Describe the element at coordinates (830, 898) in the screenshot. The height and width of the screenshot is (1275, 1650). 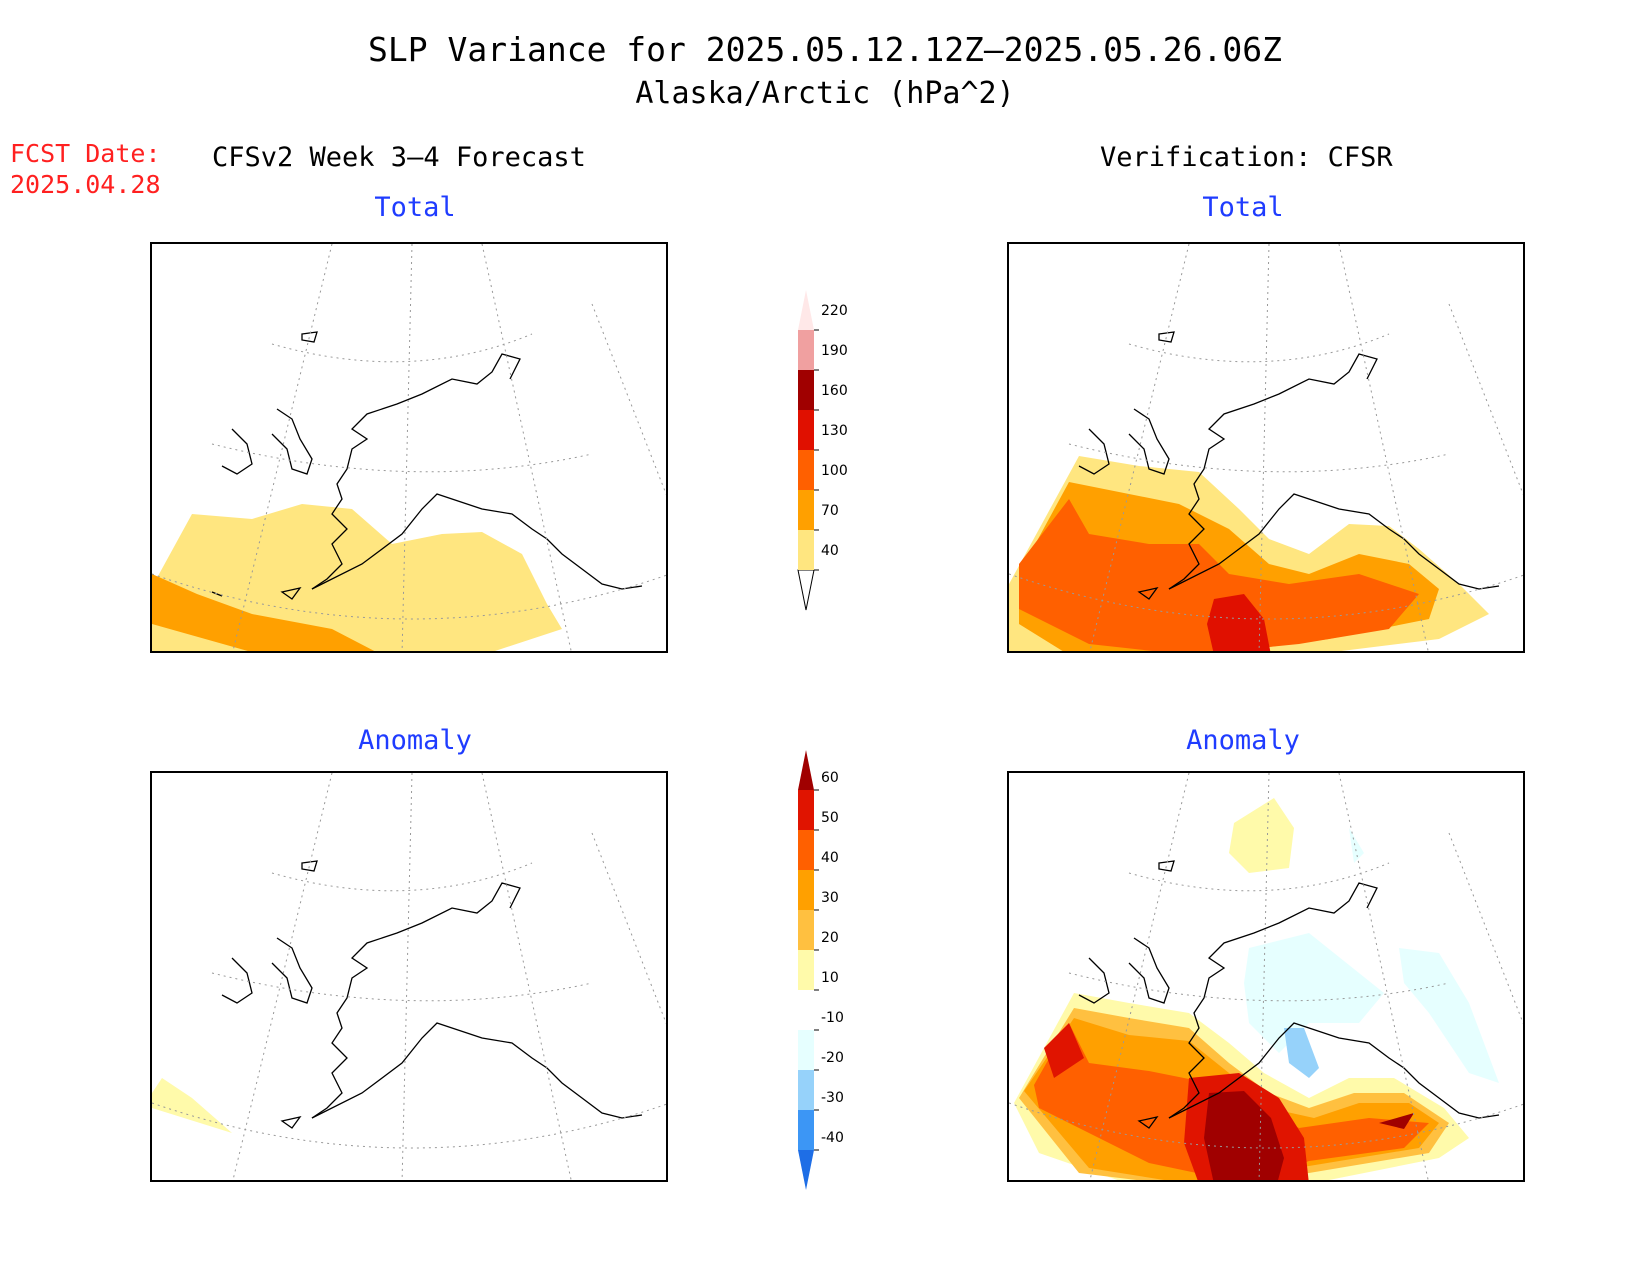
I see `colorbar-anomaly-label: 30` at that location.